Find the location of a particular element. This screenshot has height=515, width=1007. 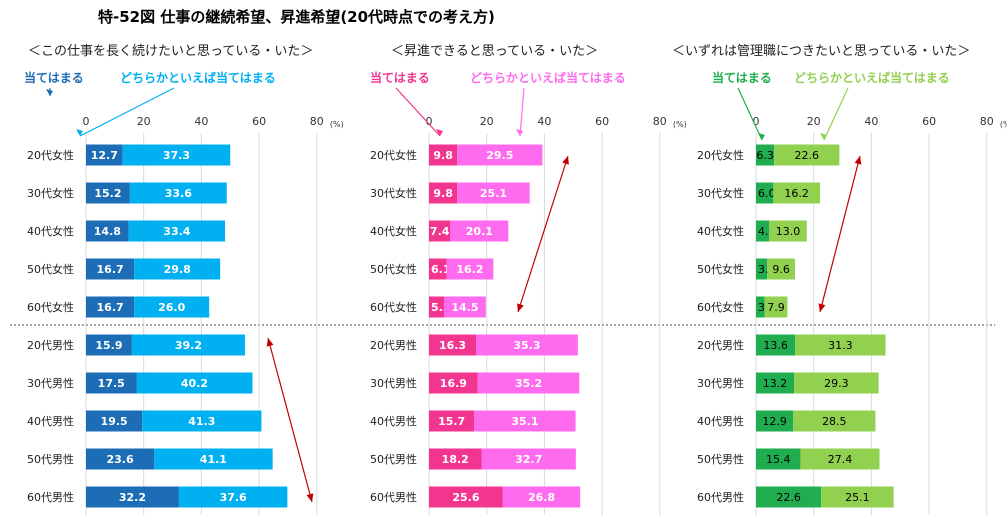

data-label: 15.9 is located at coordinates (108, 345).